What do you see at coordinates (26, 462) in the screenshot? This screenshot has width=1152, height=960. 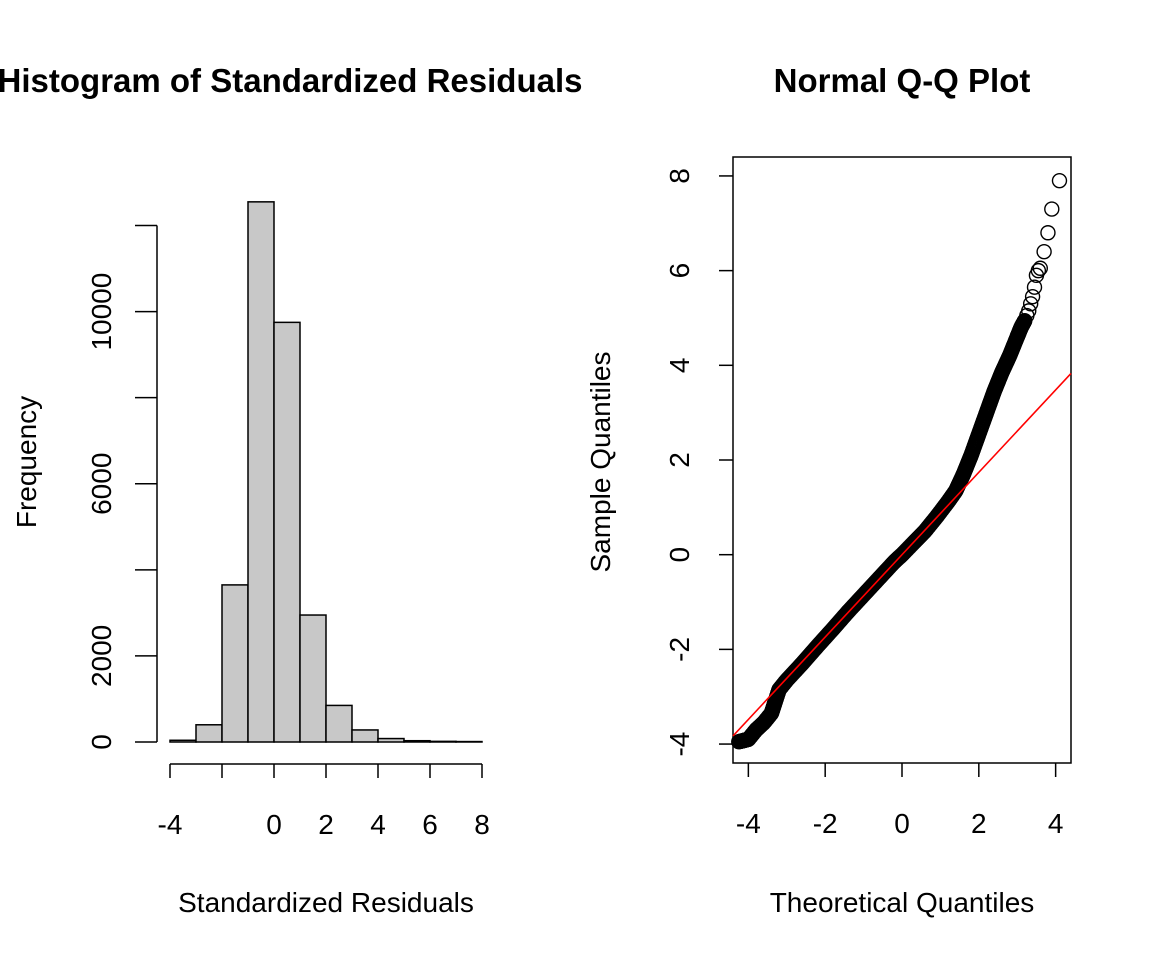 I see `histogram-y-axis-label: Frequency` at bounding box center [26, 462].